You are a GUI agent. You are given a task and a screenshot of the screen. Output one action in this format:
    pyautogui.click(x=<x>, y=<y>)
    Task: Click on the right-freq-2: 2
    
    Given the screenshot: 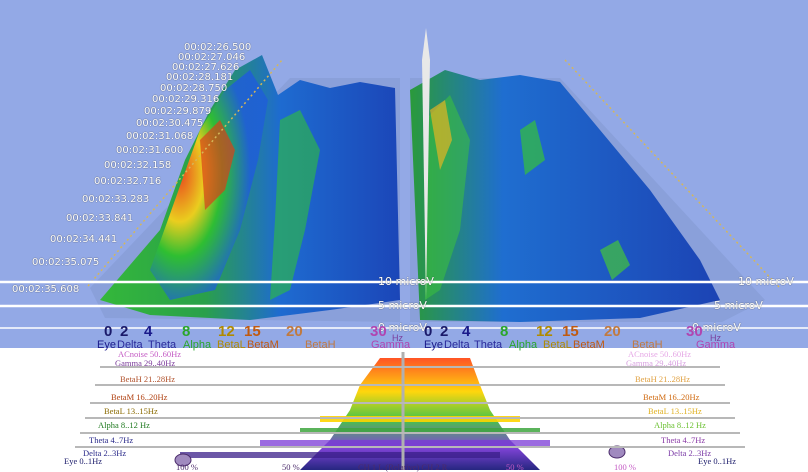 What is the action you would take?
    pyautogui.click(x=444, y=331)
    